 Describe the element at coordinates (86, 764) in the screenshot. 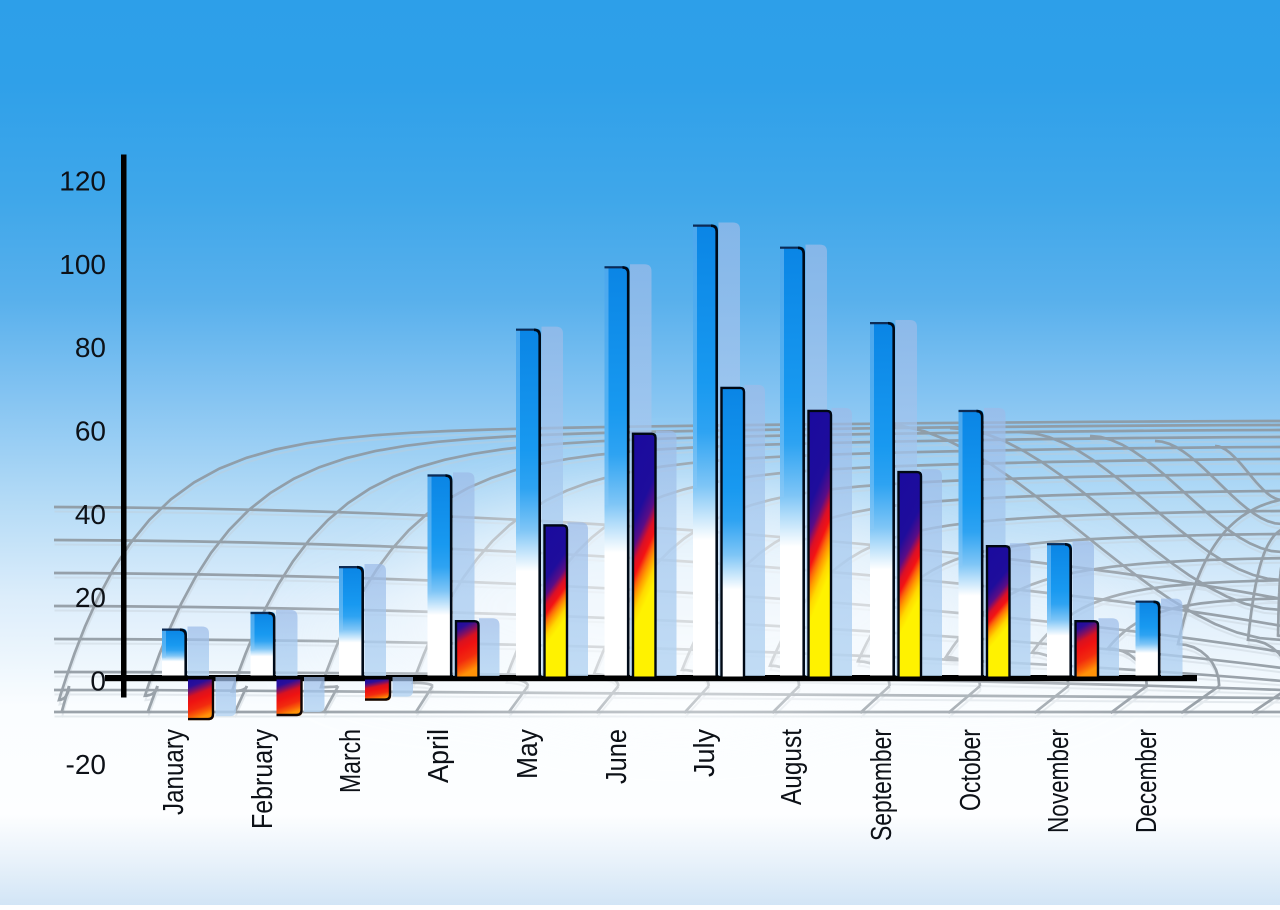

I see `svg-text: -20` at that location.